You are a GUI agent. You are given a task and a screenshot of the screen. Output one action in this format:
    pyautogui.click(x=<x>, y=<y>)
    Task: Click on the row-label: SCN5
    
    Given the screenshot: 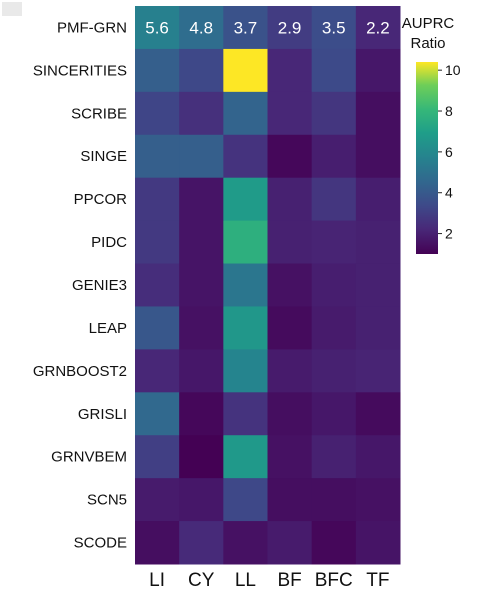 What is the action you would take?
    pyautogui.click(x=107, y=500)
    